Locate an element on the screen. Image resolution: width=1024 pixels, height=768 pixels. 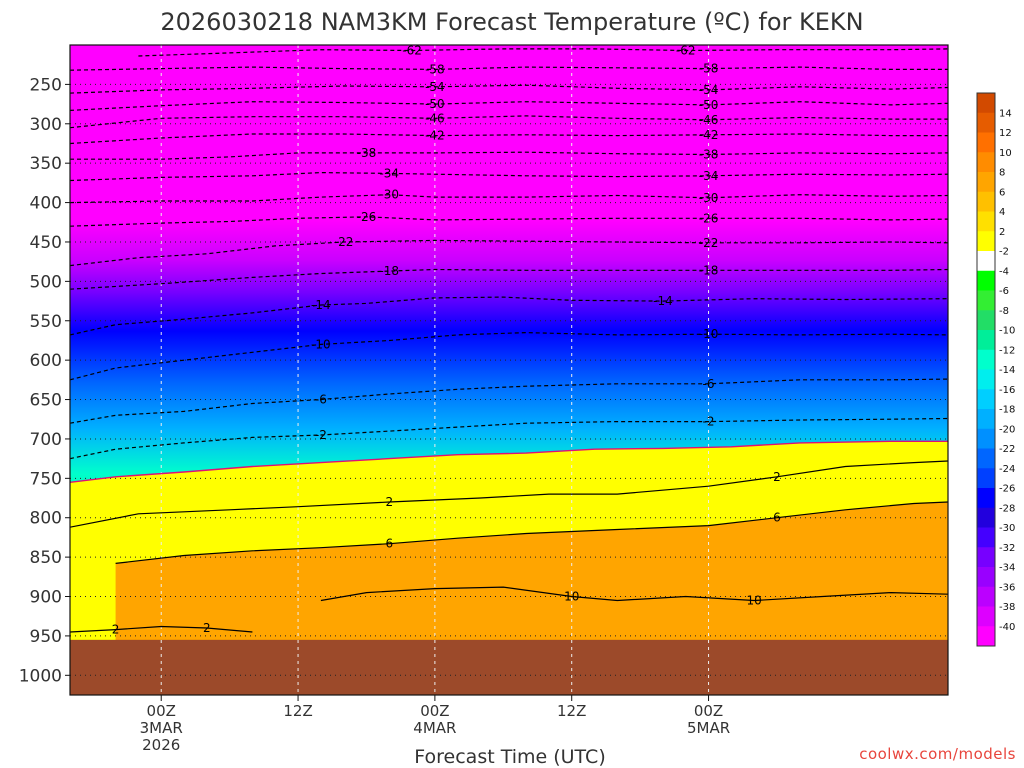
contour-label: -6 is located at coordinates (709, 384).